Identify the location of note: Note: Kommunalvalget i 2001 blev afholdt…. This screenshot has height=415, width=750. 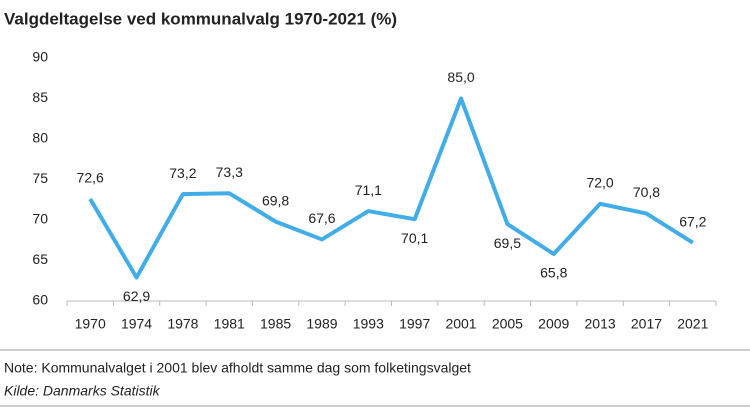
(237, 368).